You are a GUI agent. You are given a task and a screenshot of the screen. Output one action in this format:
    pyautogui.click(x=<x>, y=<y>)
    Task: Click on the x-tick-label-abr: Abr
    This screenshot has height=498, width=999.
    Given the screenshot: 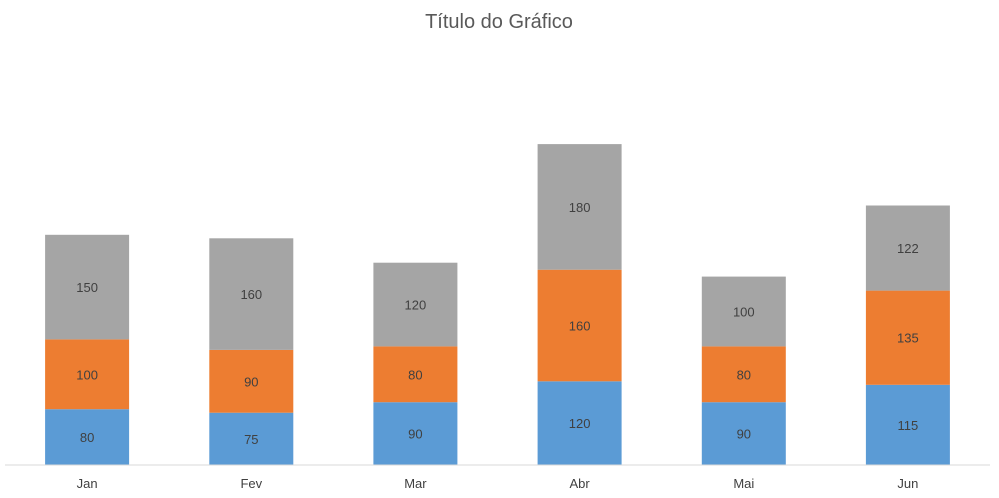 What is the action you would take?
    pyautogui.click(x=579, y=483)
    